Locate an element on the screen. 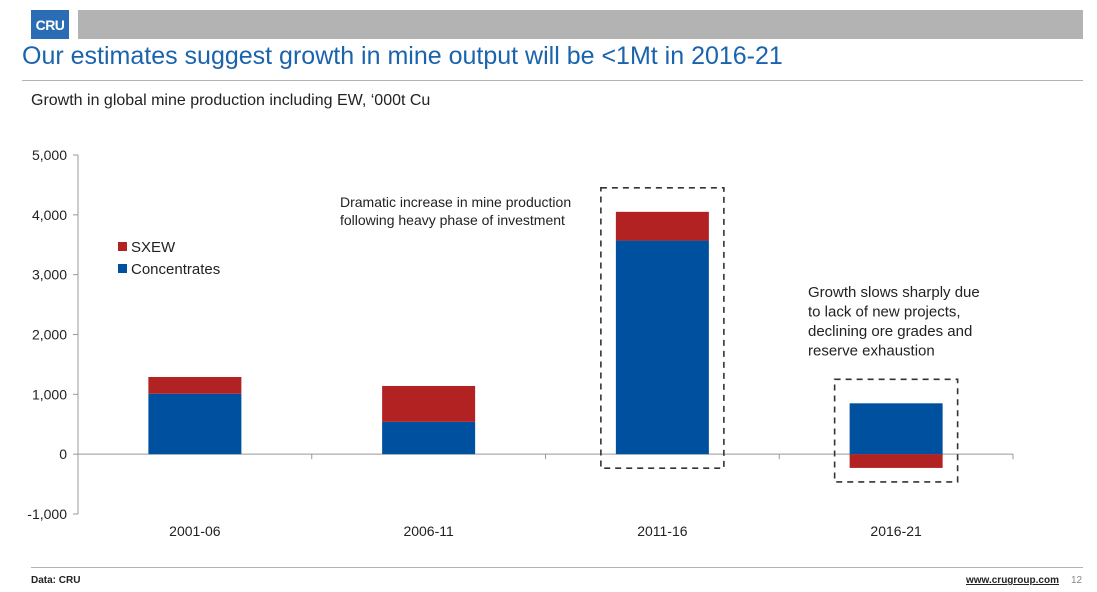 The width and height of the screenshot is (1097, 592). footer-divider is located at coordinates (557, 567).